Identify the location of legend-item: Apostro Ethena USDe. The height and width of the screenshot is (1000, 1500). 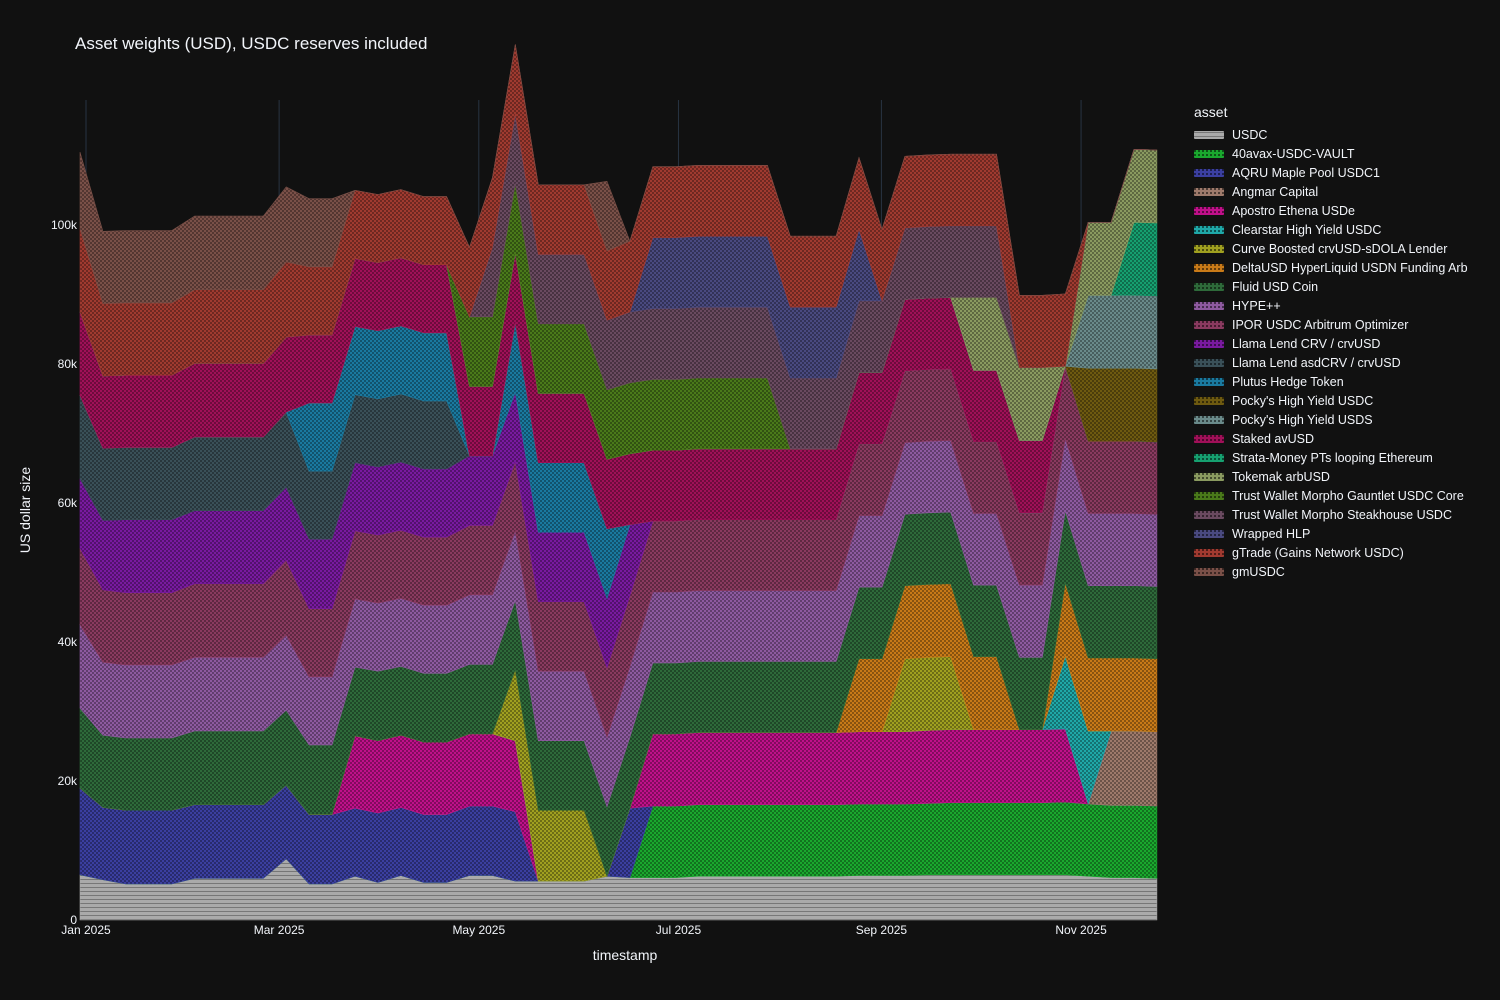
(1331, 210).